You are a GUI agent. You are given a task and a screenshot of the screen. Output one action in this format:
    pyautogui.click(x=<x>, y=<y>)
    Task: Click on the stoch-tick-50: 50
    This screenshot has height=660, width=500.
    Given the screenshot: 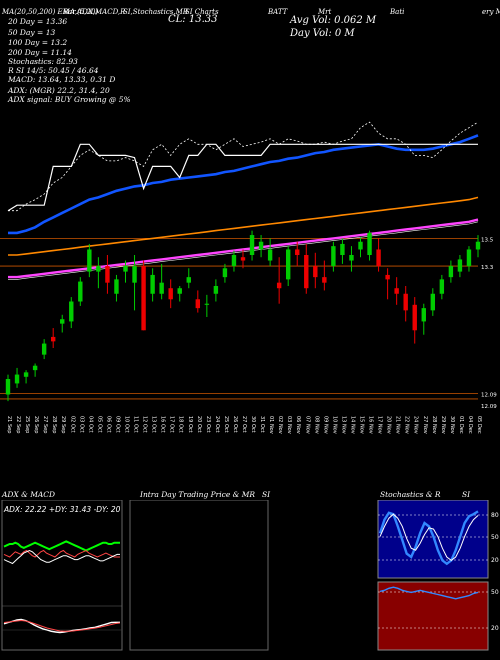 What is the action you would take?
    pyautogui.click(x=495, y=537)
    